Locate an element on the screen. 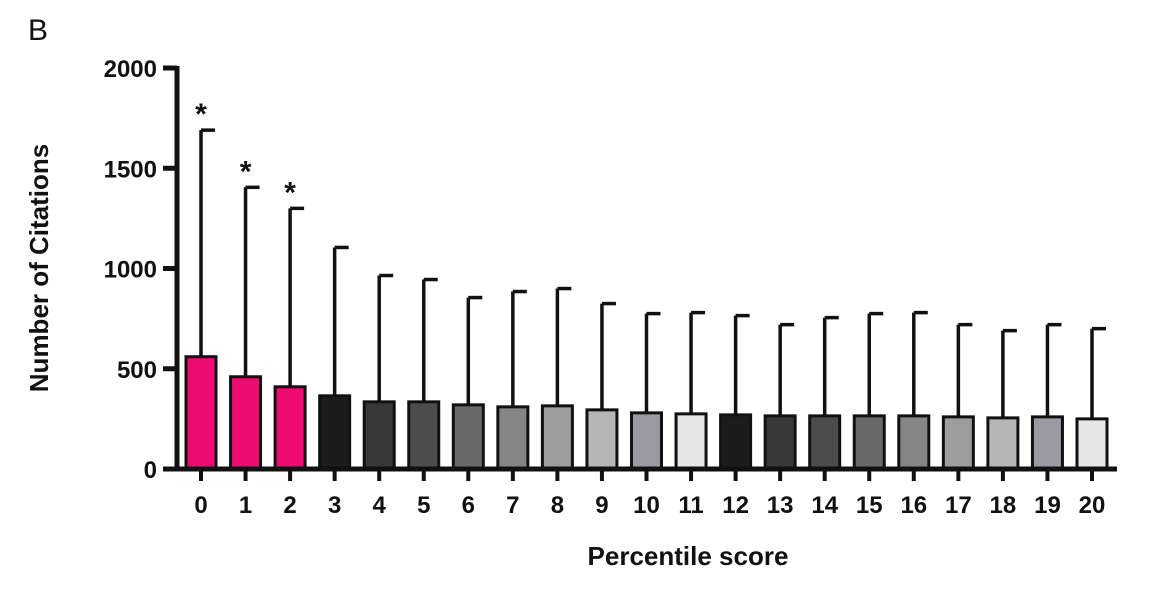  x-tick-label: 5 is located at coordinates (423, 505).